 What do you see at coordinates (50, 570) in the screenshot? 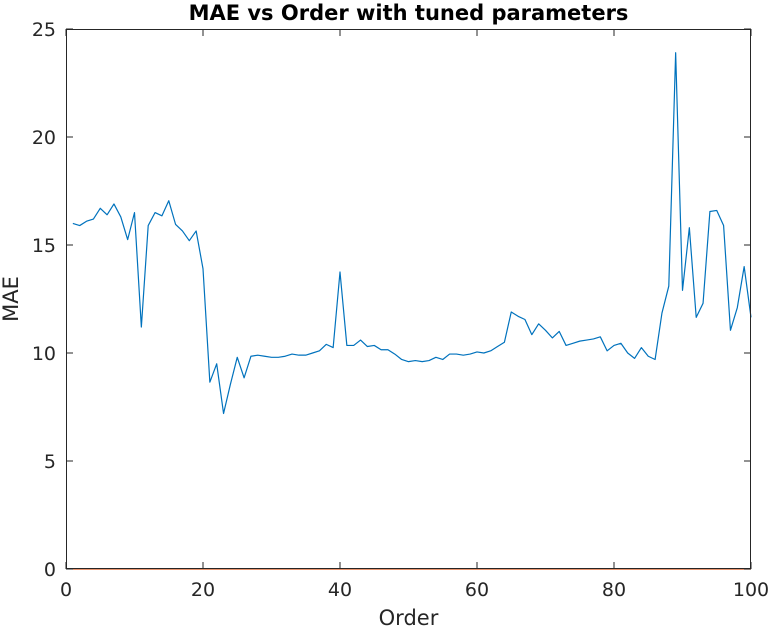
I see `y-tick-label: 0` at bounding box center [50, 570].